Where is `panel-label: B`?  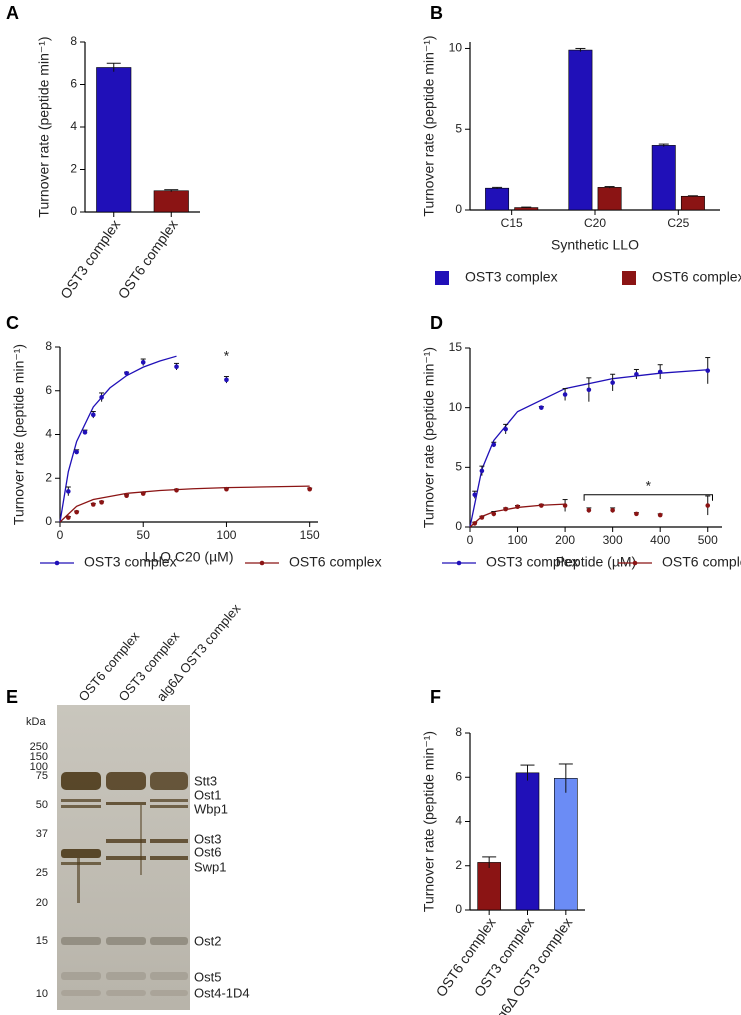 panel-label: B is located at coordinates (436, 13).